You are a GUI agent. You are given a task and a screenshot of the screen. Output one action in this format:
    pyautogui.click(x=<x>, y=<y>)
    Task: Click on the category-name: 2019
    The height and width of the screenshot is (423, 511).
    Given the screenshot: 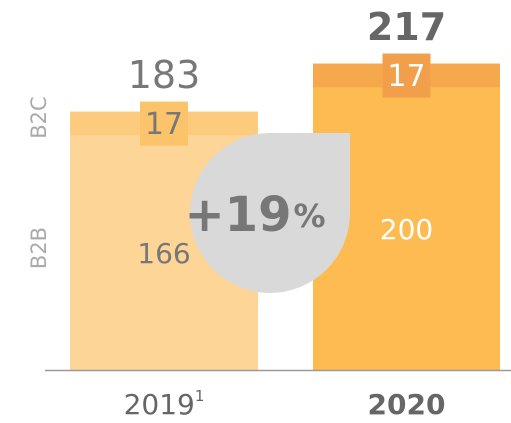 What is the action you would take?
    pyautogui.click(x=159, y=404)
    